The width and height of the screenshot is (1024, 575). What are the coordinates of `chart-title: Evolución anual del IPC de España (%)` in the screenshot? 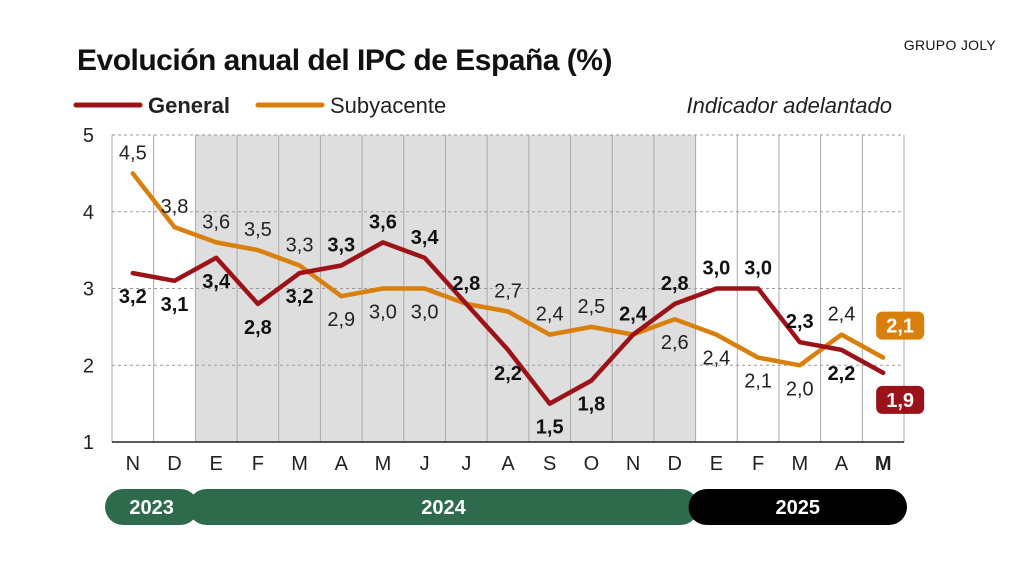 It's located at (344, 60).